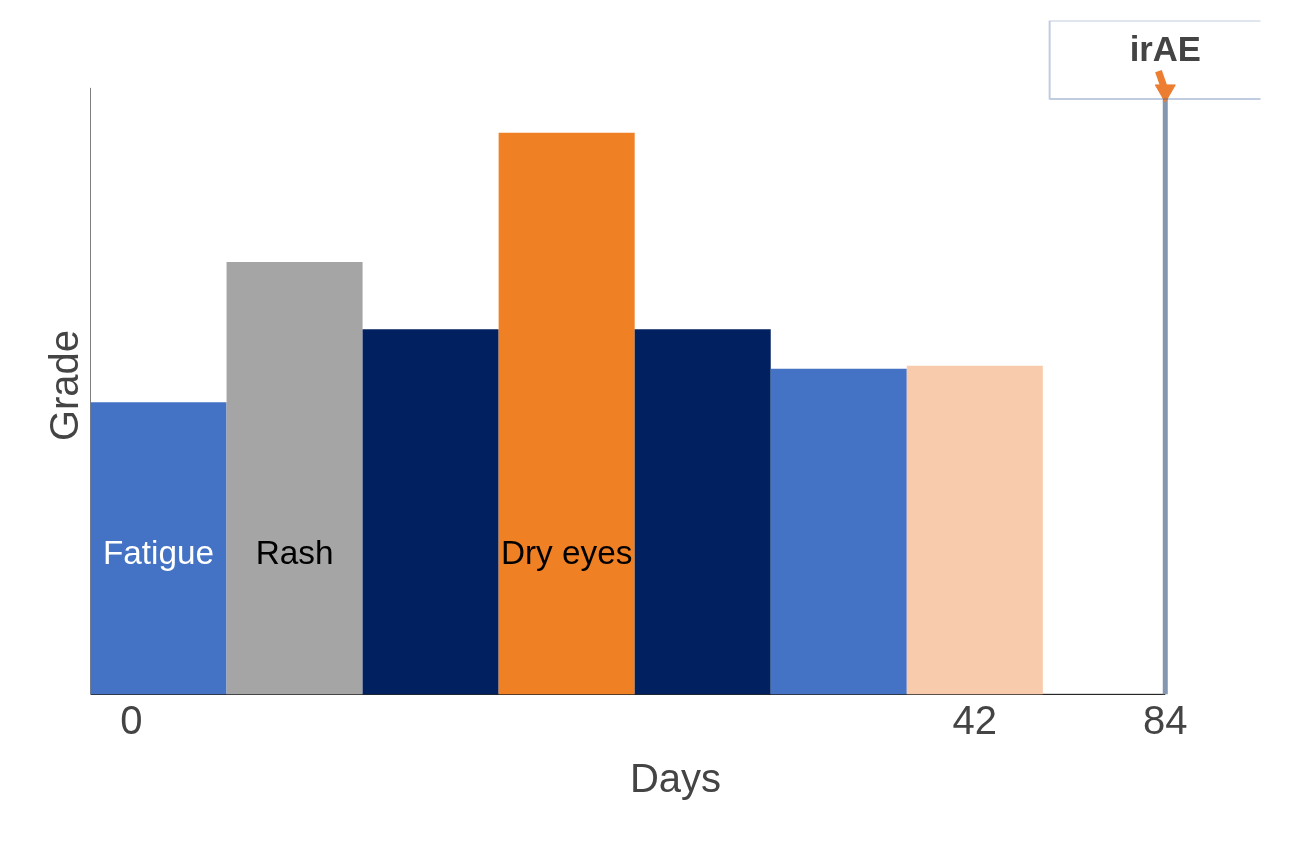 The height and width of the screenshot is (854, 1294). Describe the element at coordinates (566, 552) in the screenshot. I see `x-tick-label: Dry eyes` at that location.